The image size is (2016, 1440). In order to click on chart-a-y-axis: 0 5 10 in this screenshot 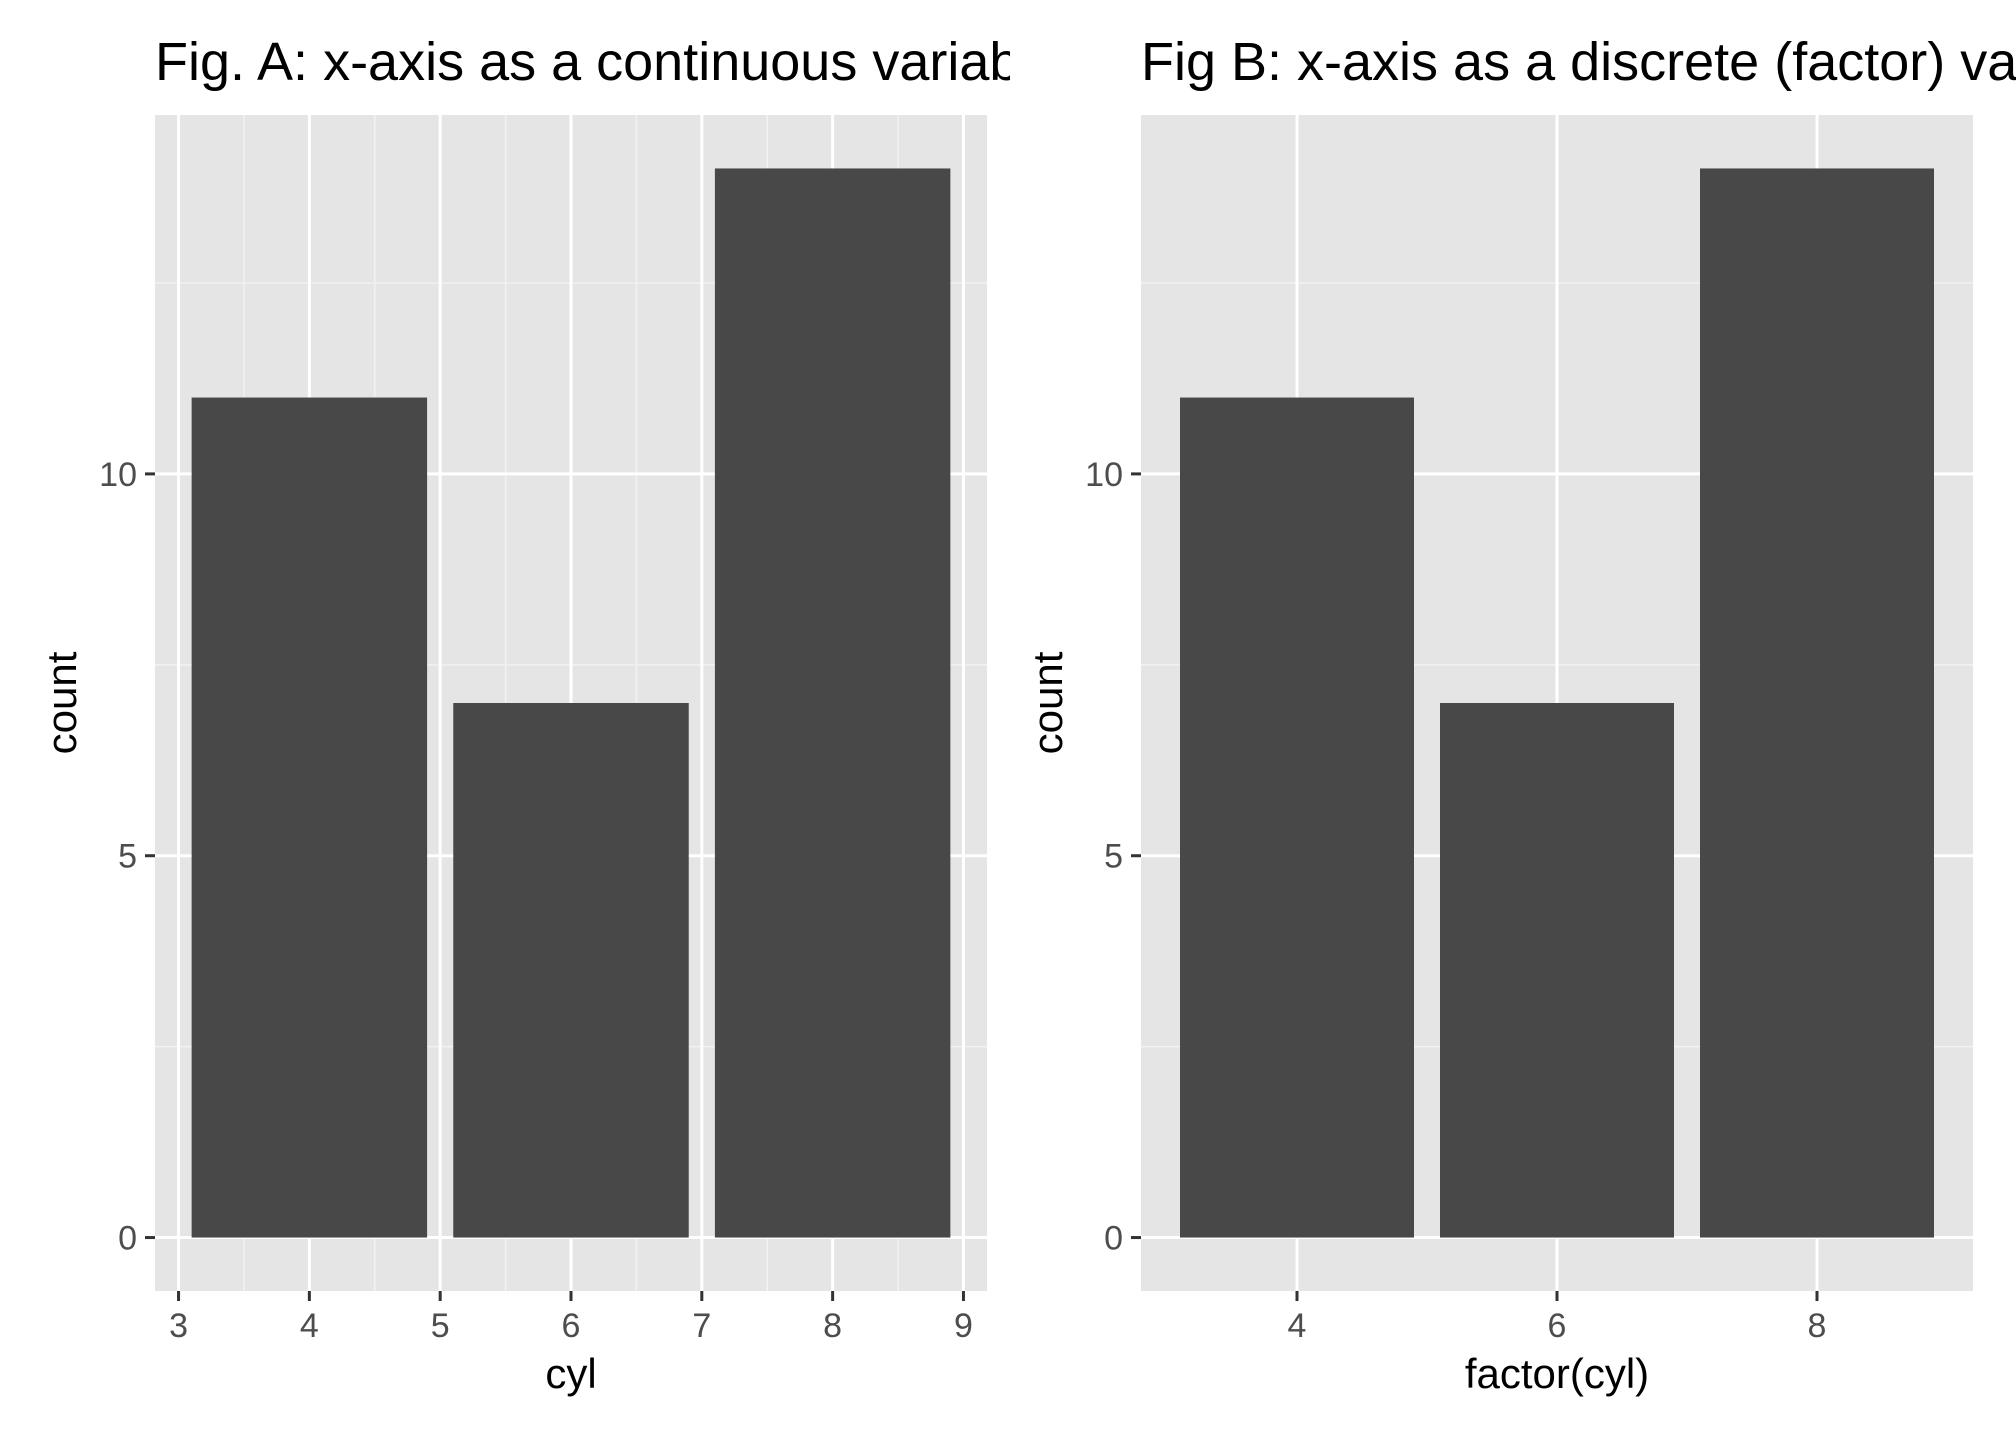, I will do `click(127, 857)`.